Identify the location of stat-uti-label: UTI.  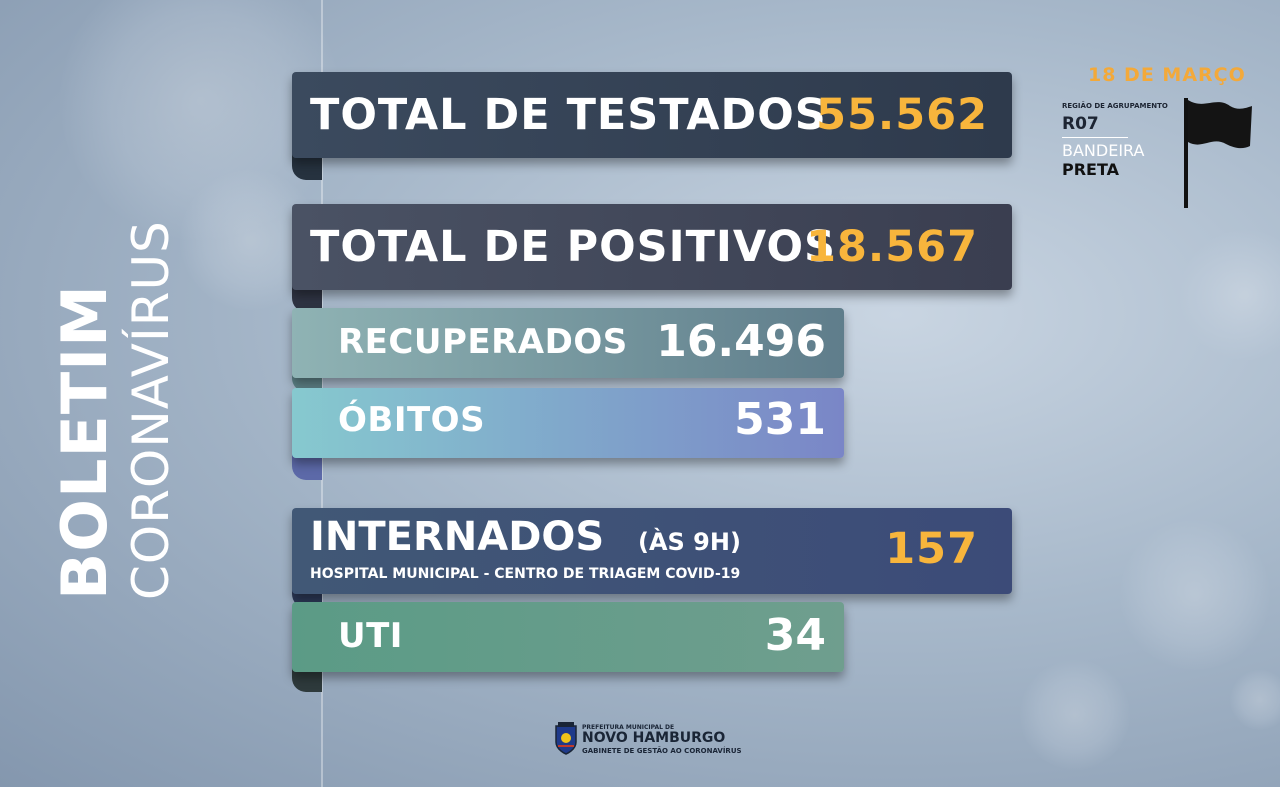
(370, 636).